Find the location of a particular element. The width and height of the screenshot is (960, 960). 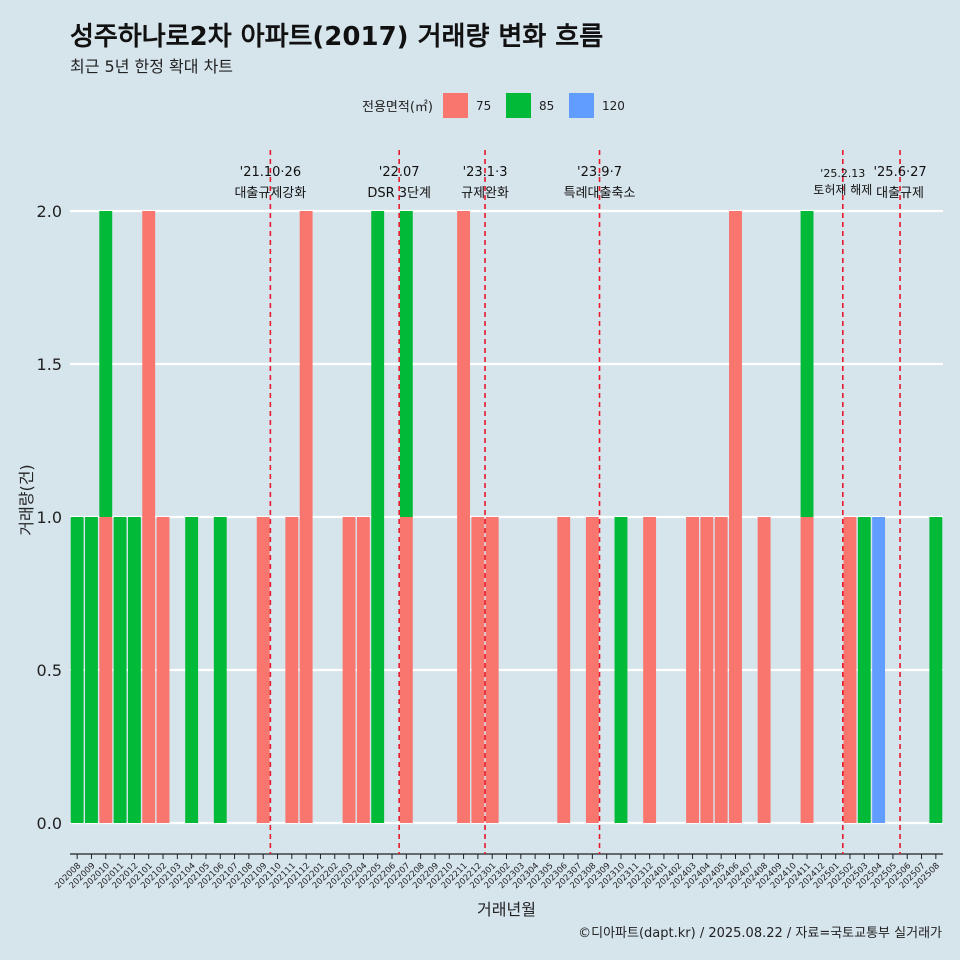

legend-item-120: 120 is located at coordinates (597, 105).